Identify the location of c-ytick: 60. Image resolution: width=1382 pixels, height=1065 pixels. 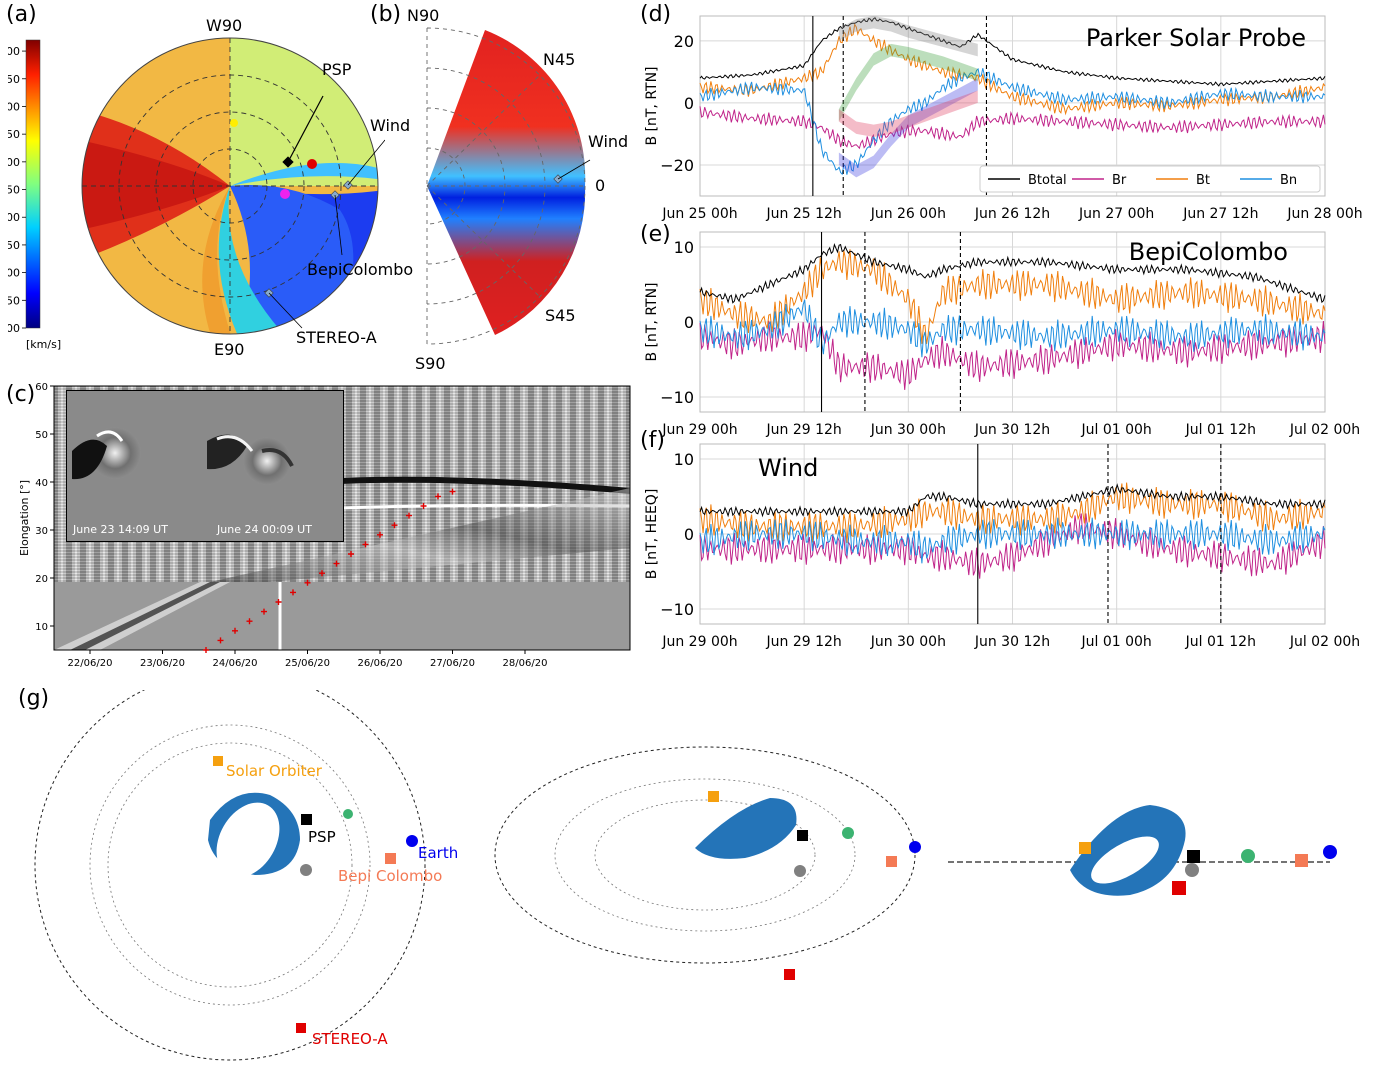
(41, 387).